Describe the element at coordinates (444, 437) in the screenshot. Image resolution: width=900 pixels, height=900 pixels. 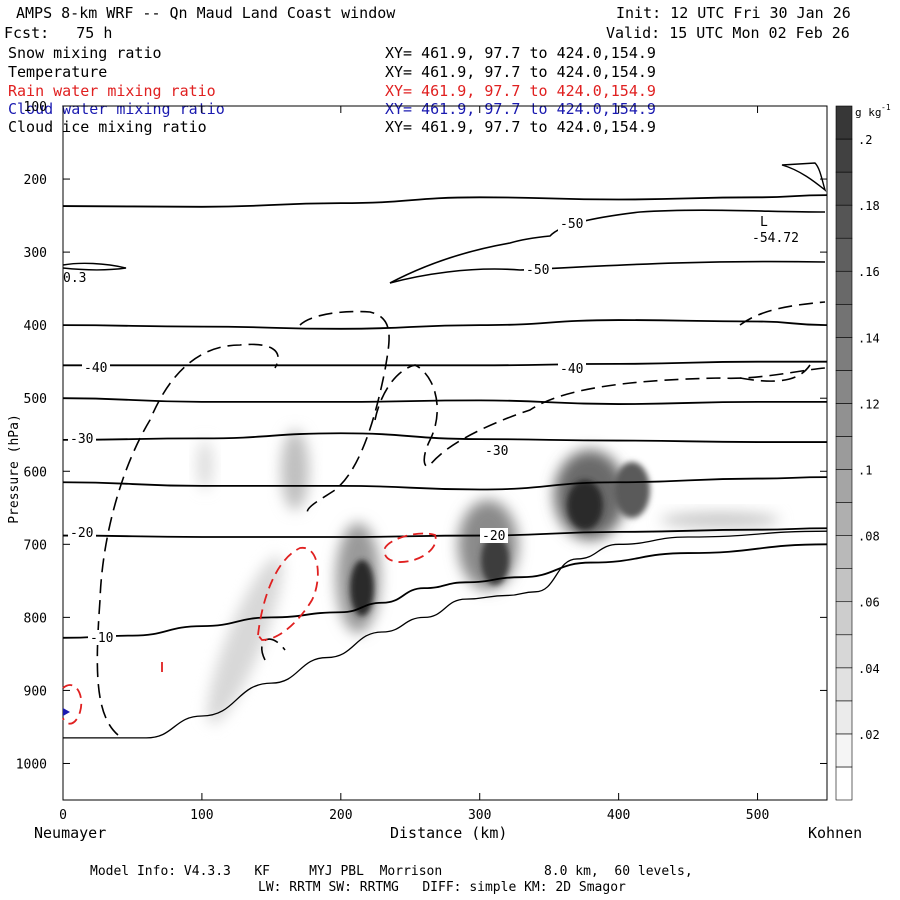
I see `isotherm--30b` at that location.